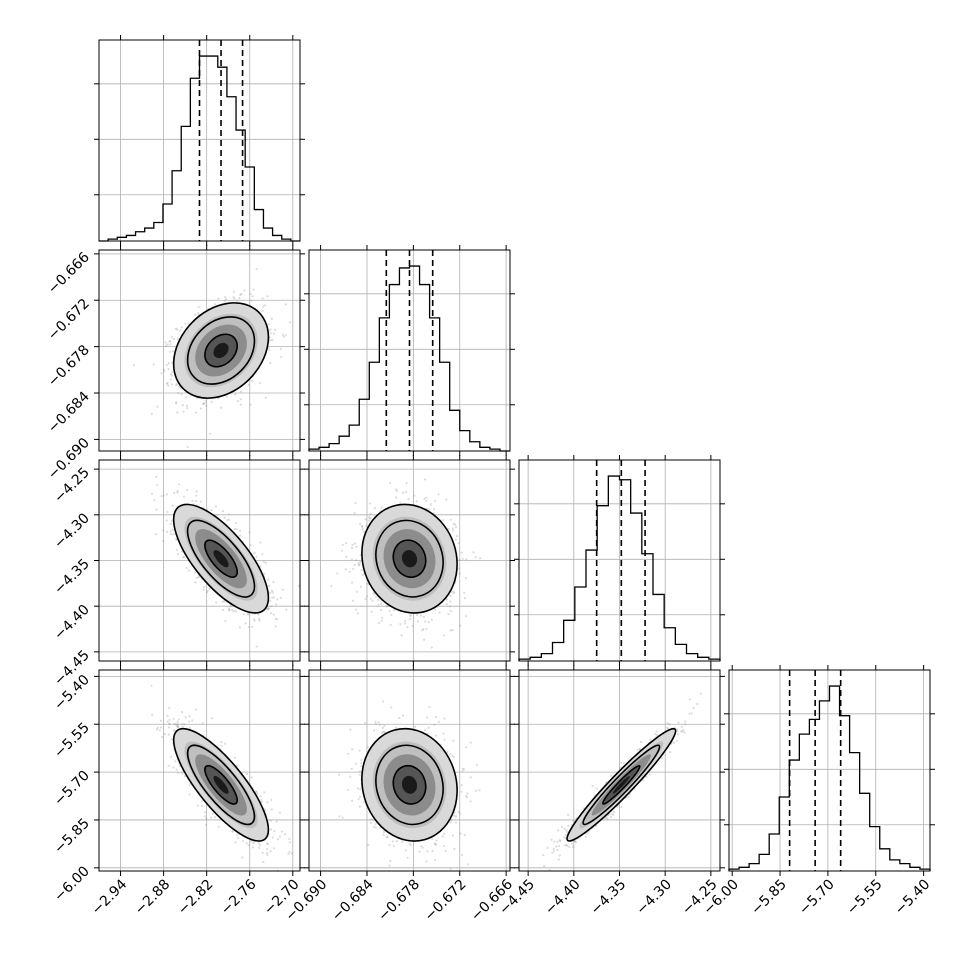 The image size is (970, 974). What do you see at coordinates (178, 572) in the screenshot?
I see `scatter-panel-0-2: −4.45−4.40−4.35−4.30−4.25` at bounding box center [178, 572].